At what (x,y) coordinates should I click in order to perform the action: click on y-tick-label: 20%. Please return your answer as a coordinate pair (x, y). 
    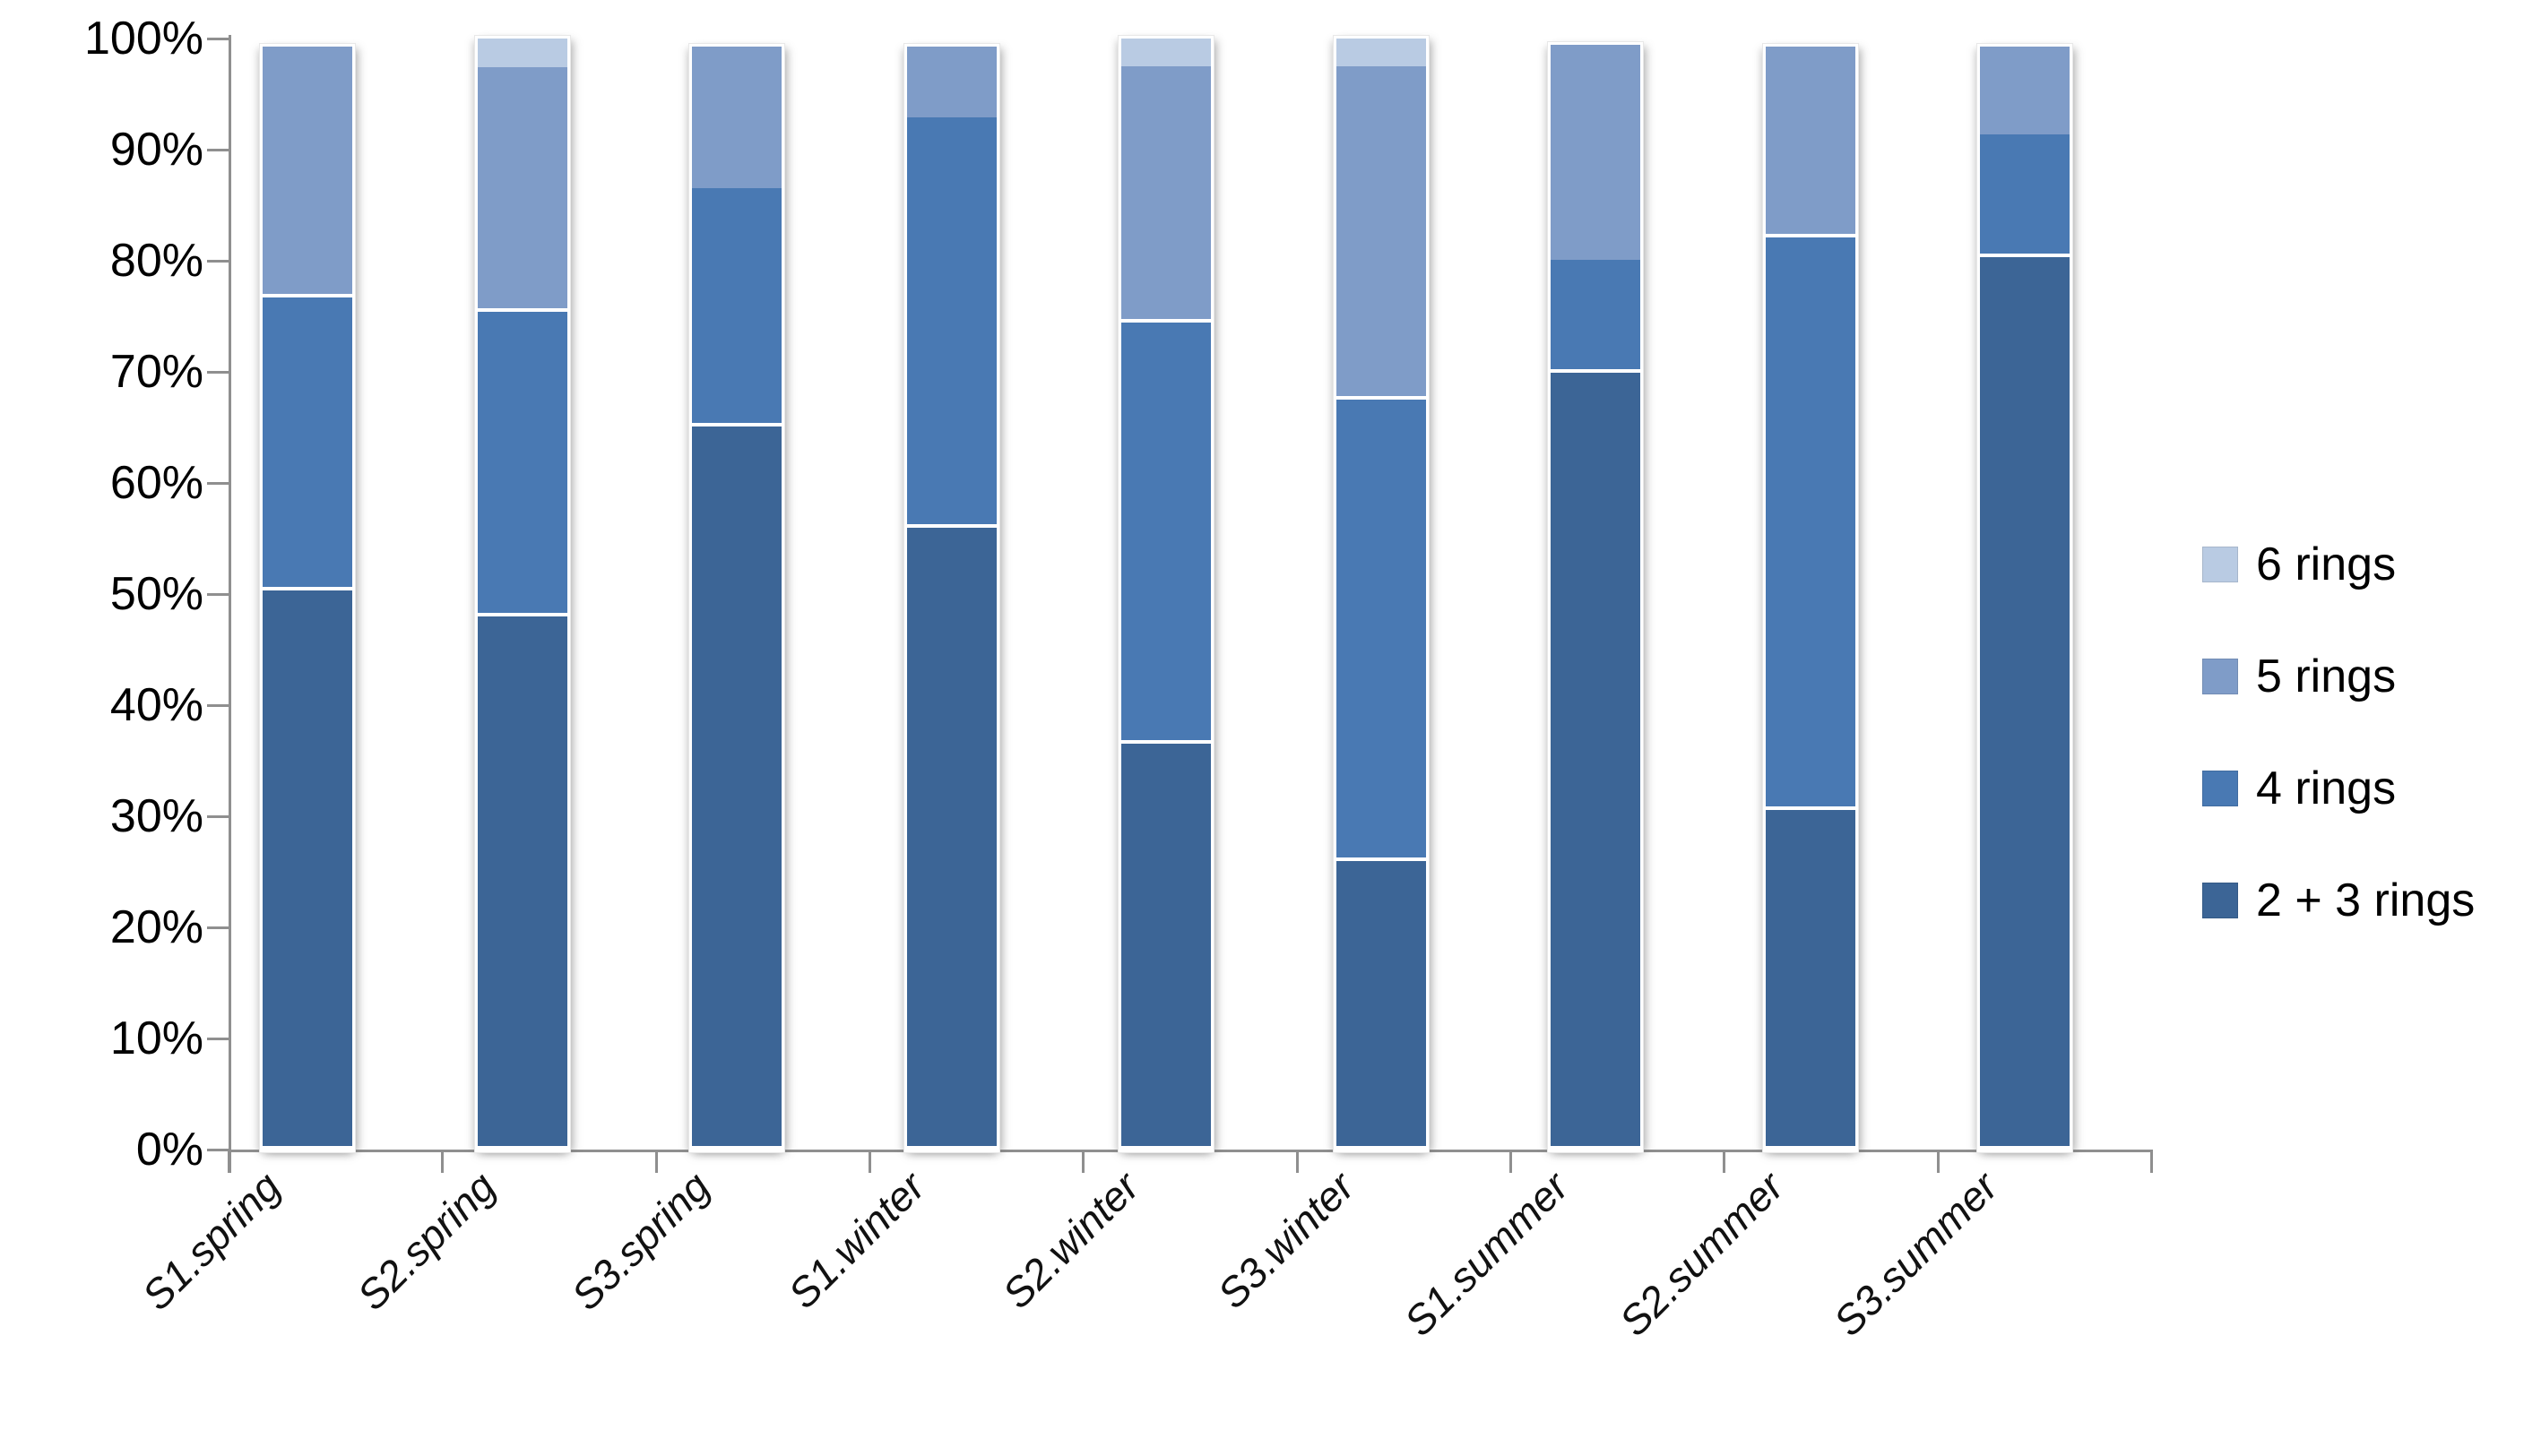
    Looking at the image, I should click on (156, 927).